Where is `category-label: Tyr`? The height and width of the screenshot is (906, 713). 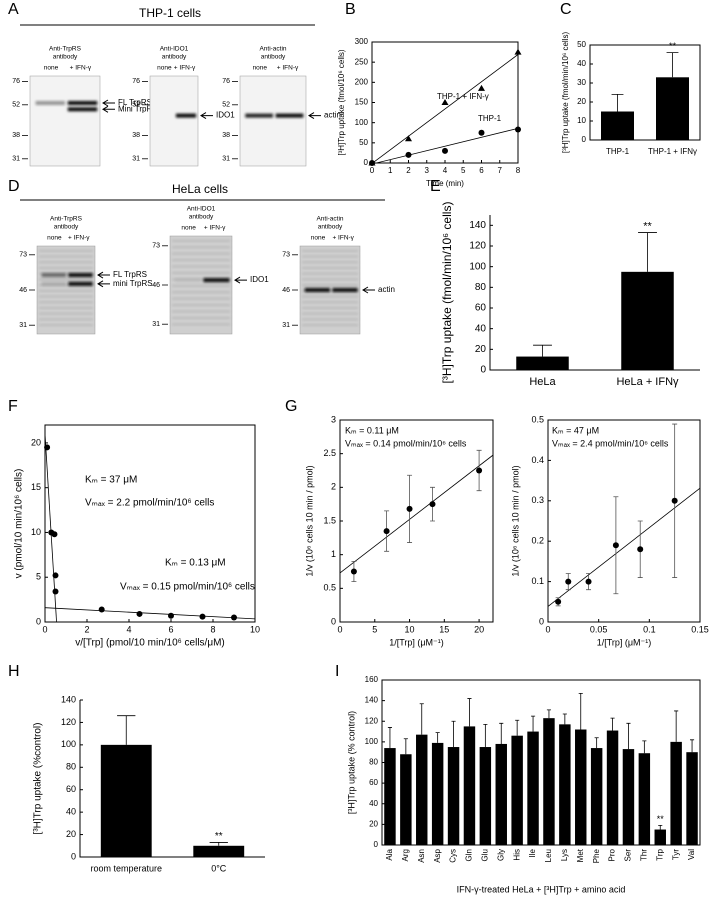 category-label: Tyr is located at coordinates (675, 854).